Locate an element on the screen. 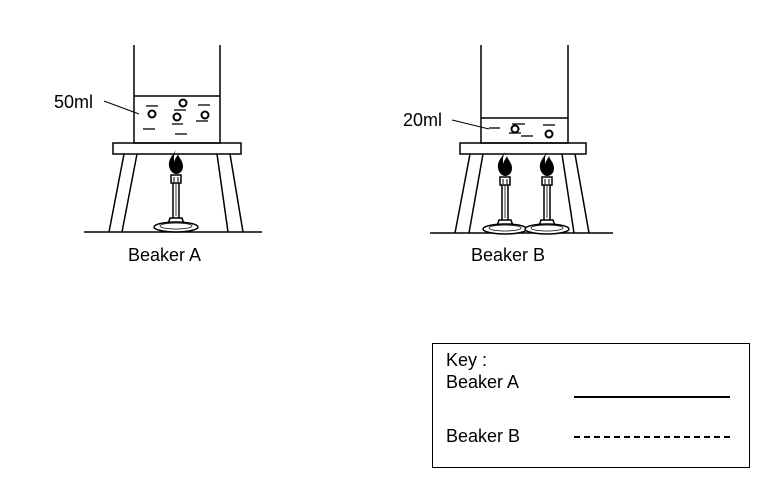 The height and width of the screenshot is (493, 765). tripod-stand is located at coordinates (522, 188).